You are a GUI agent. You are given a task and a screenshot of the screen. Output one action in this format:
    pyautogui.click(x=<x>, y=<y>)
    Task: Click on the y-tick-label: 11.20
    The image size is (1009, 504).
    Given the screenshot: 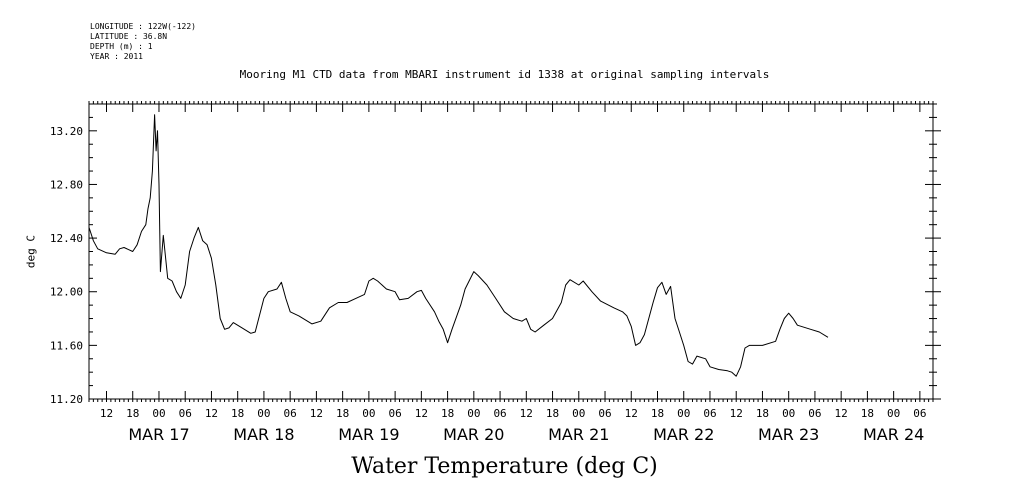 What is the action you would take?
    pyautogui.click(x=66, y=399)
    